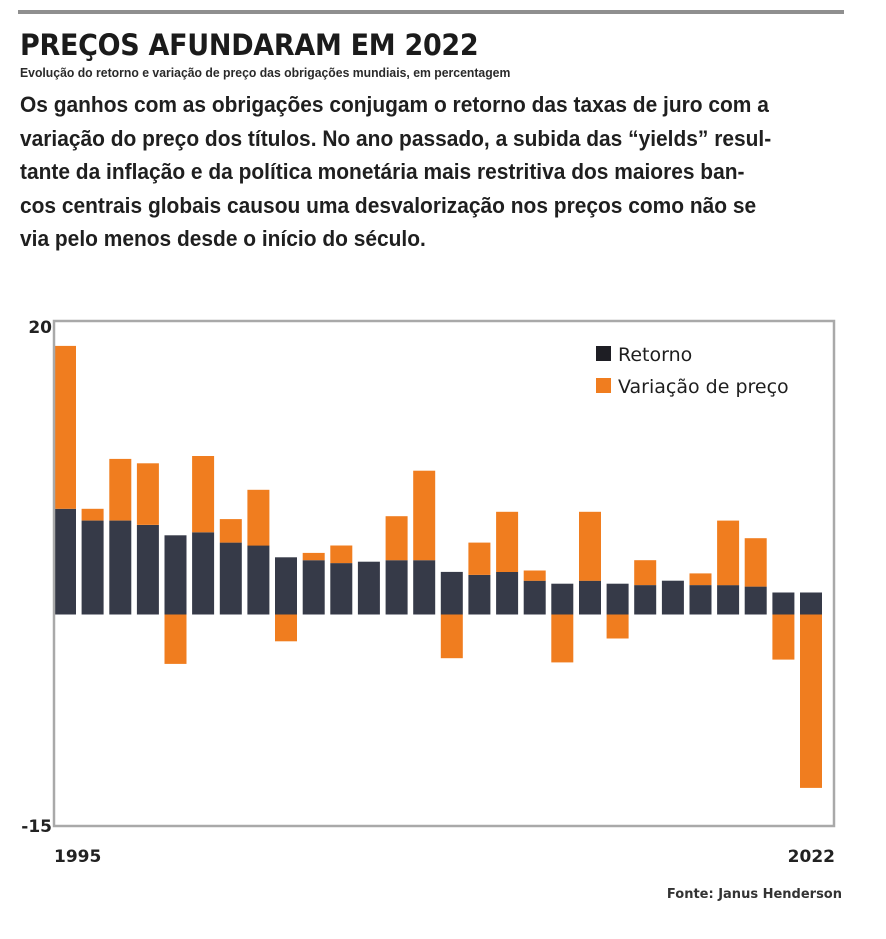 The height and width of the screenshot is (939, 886). Describe the element at coordinates (590, 597) in the screenshot. I see `bar-retorno-2014` at that location.